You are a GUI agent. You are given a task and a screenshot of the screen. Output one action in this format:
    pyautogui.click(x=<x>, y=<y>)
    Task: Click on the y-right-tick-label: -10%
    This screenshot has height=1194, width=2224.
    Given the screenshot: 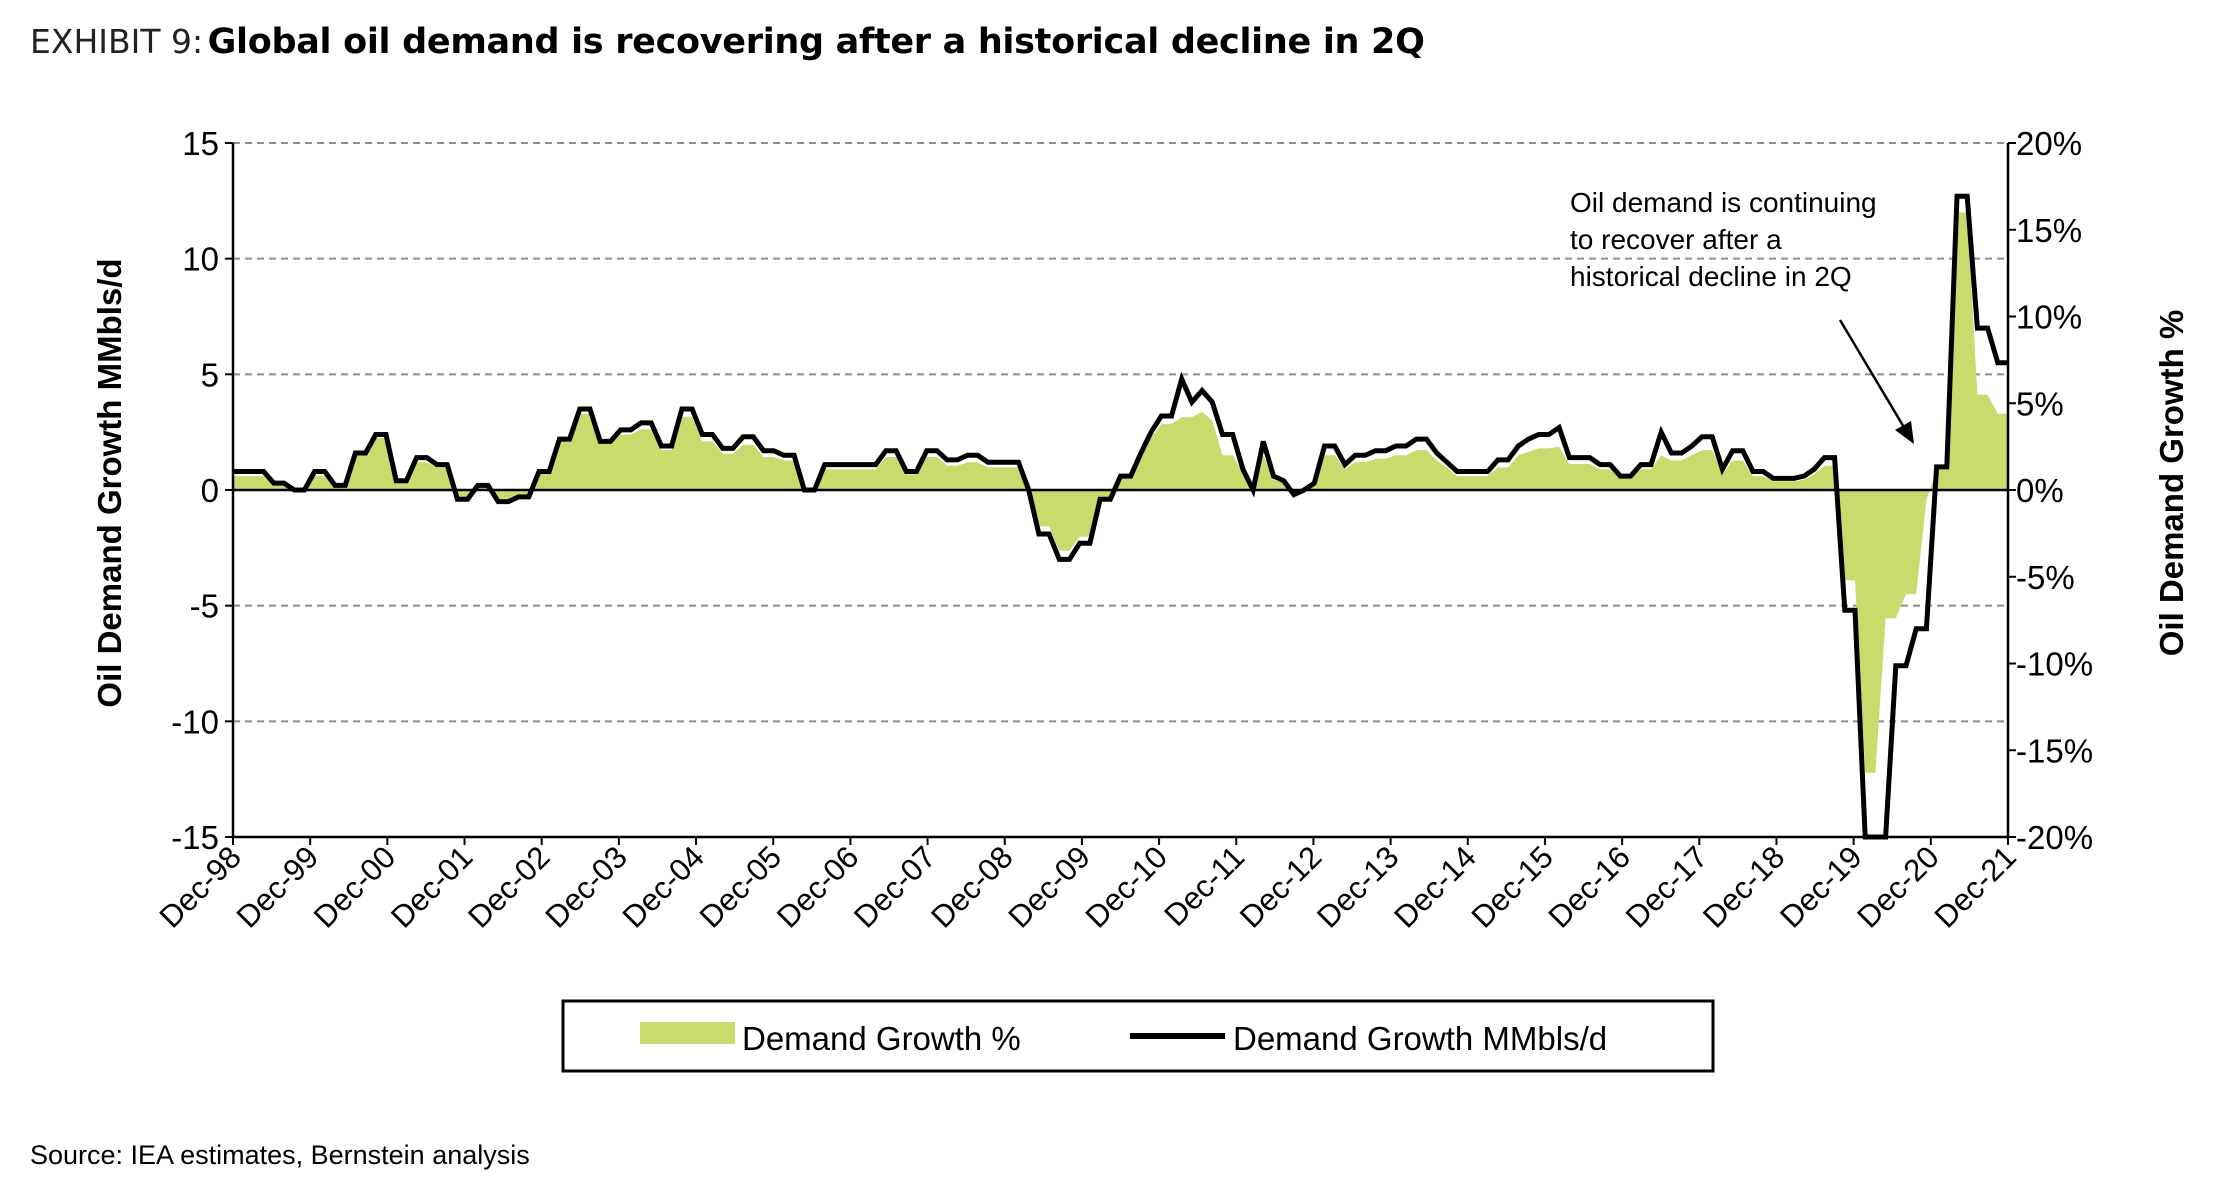 What is the action you would take?
    pyautogui.click(x=2054, y=664)
    